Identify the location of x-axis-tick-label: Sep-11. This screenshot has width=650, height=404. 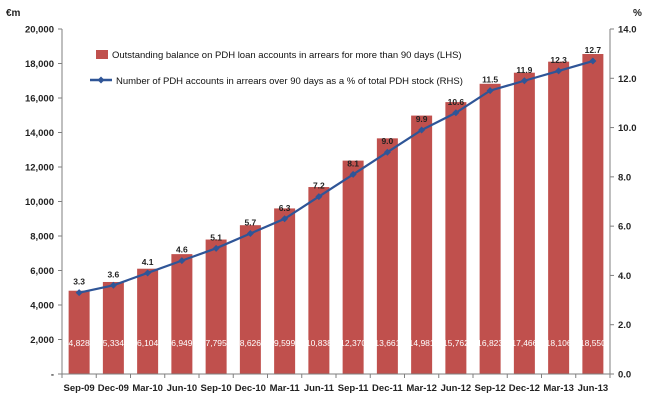
(353, 388).